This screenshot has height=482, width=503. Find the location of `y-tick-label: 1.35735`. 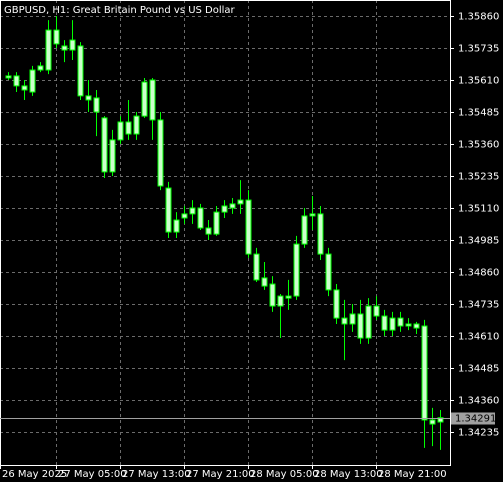

y-tick-label: 1.35735 is located at coordinates (478, 49).